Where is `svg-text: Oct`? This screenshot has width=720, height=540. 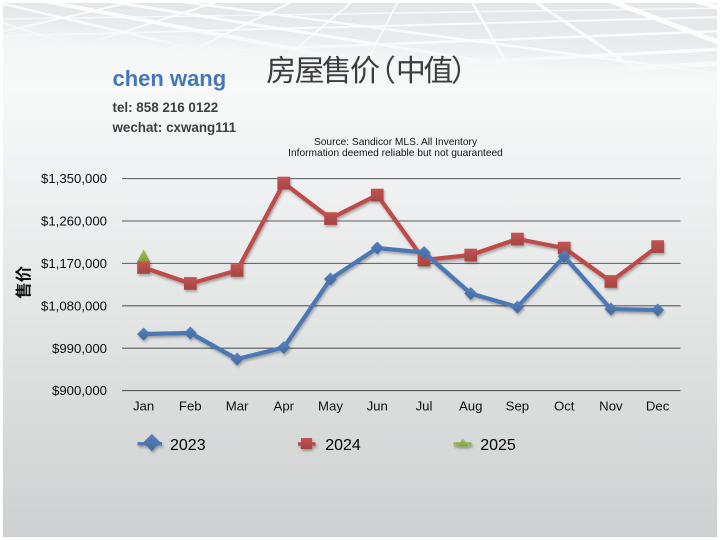
svg-text: Oct is located at coordinates (564, 406).